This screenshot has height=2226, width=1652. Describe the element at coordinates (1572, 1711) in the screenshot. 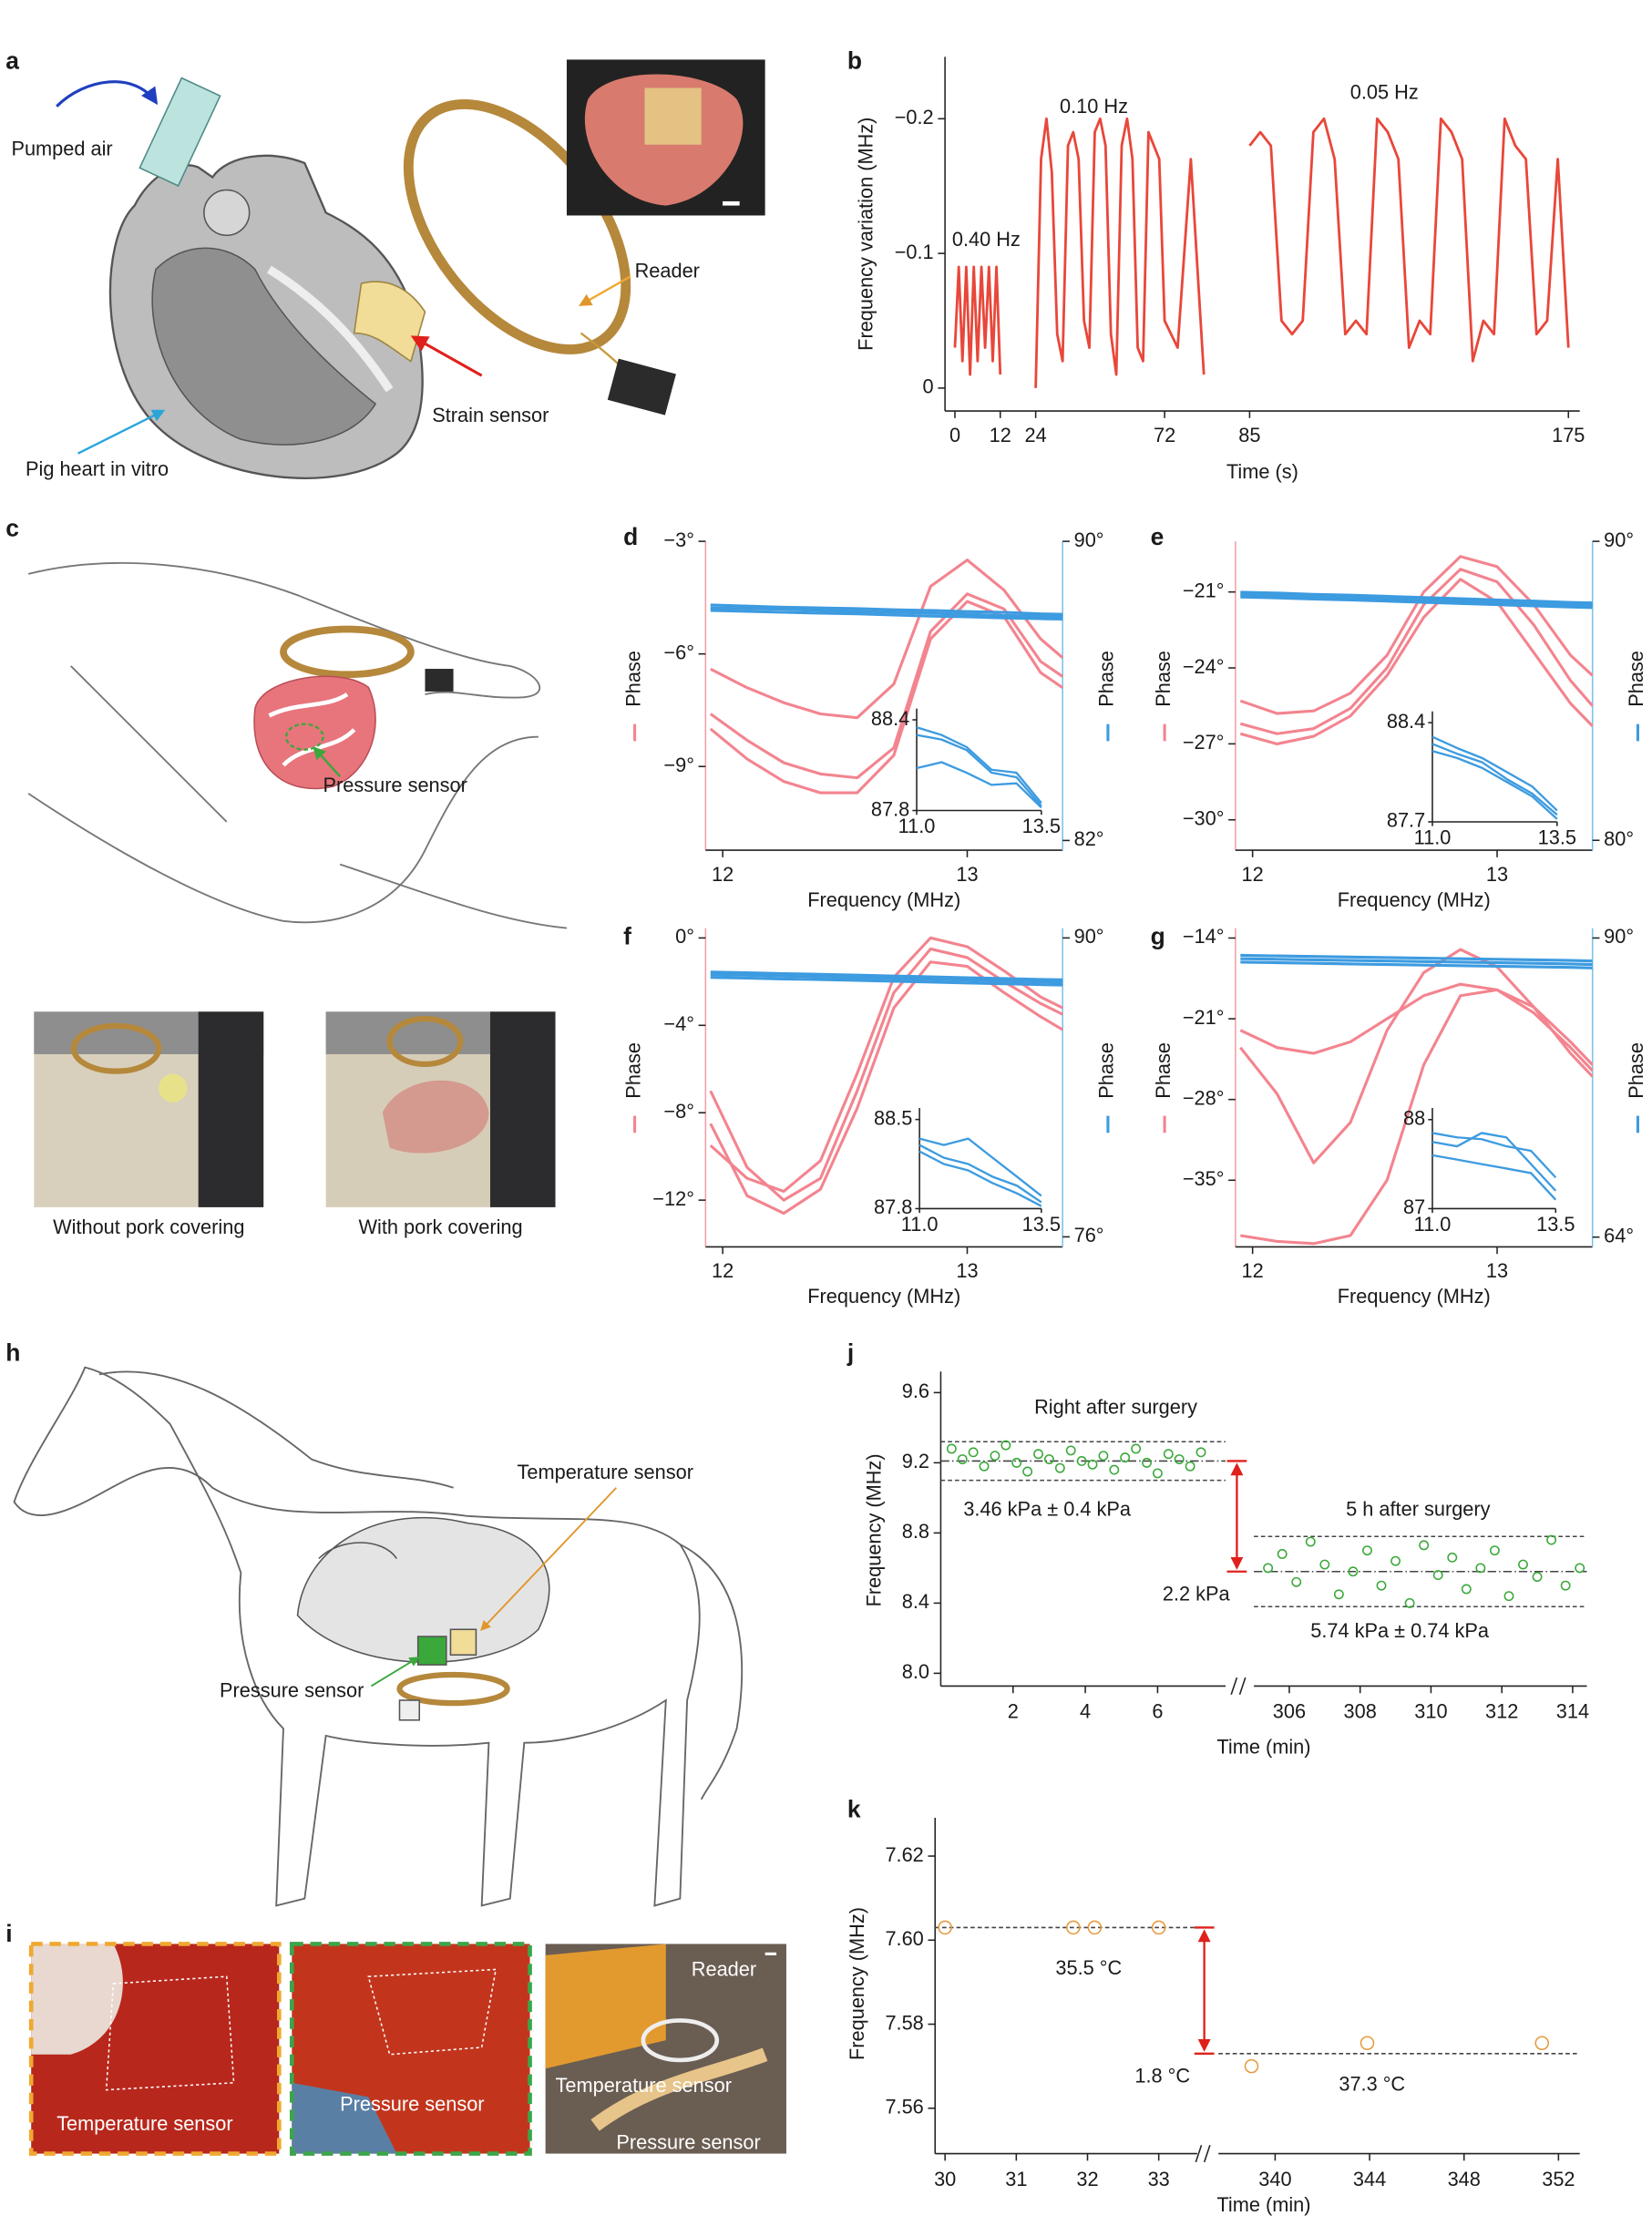

I see `x-tick-label: 314` at that location.